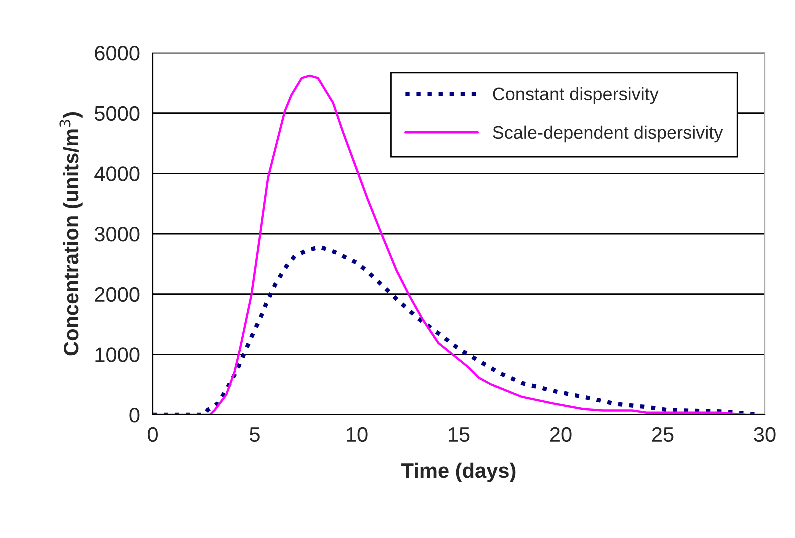  Describe the element at coordinates (135, 415) in the screenshot. I see `y-tick-label: 0` at that location.